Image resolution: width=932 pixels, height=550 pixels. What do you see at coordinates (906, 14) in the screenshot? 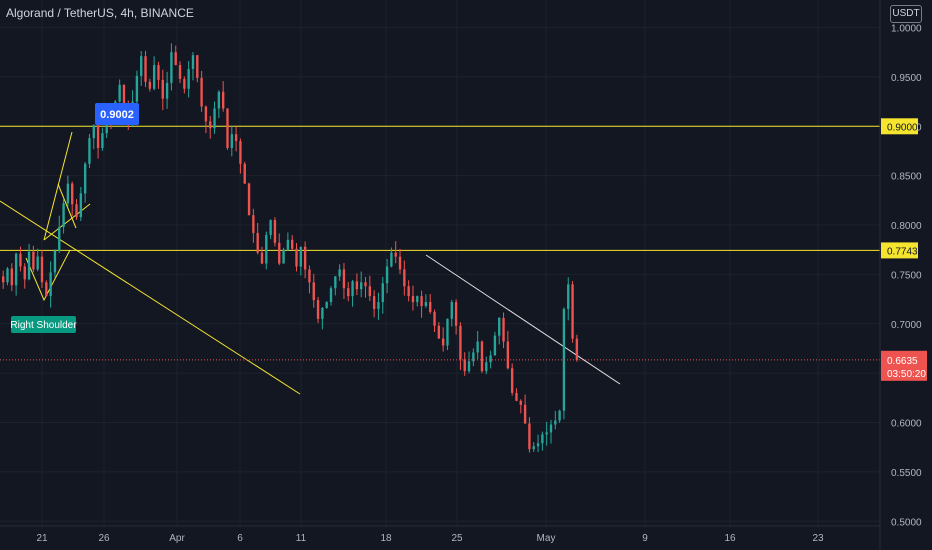
I see `currency-button: USDT` at bounding box center [906, 14].